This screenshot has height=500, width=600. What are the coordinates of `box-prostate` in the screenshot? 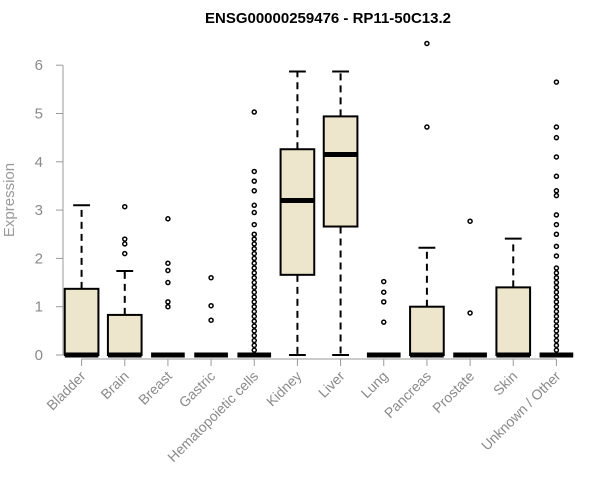 It's located at (470, 288).